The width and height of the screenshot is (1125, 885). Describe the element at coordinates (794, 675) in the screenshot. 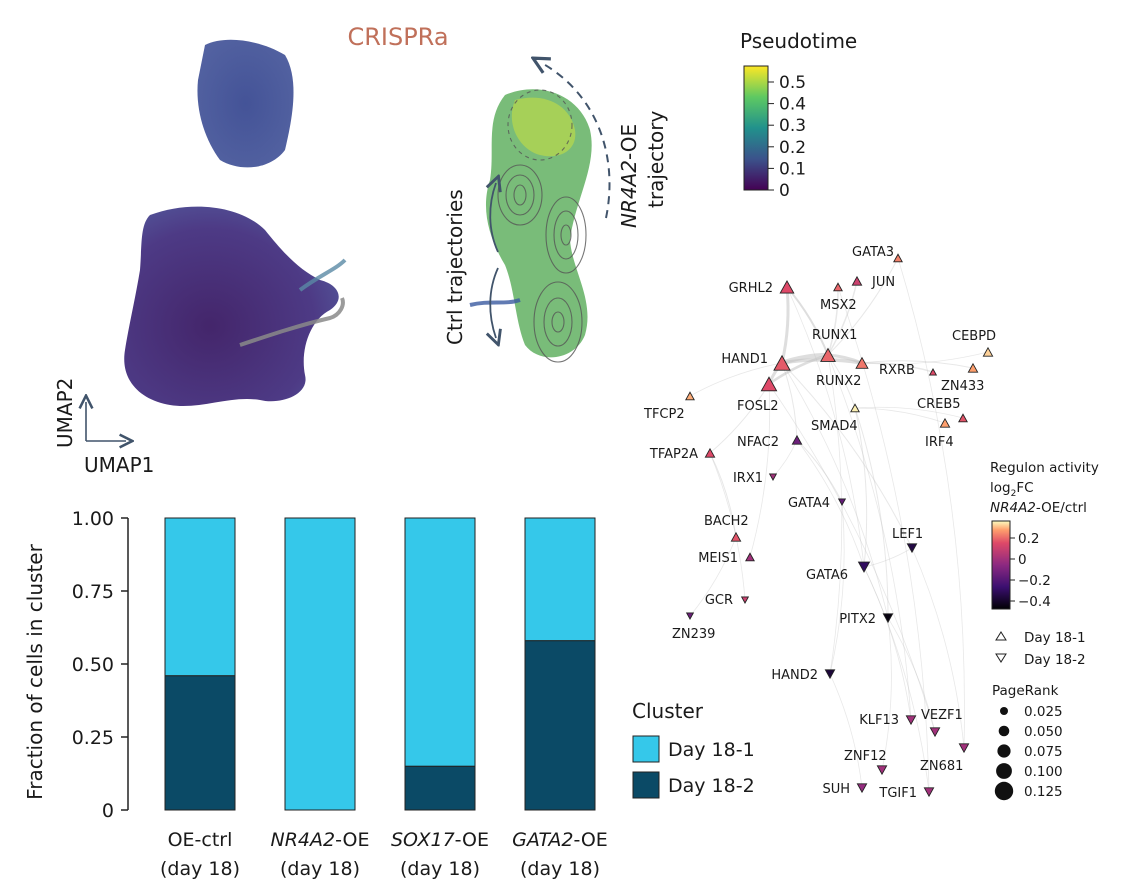

I see `node-label-hand2: HAND2` at that location.